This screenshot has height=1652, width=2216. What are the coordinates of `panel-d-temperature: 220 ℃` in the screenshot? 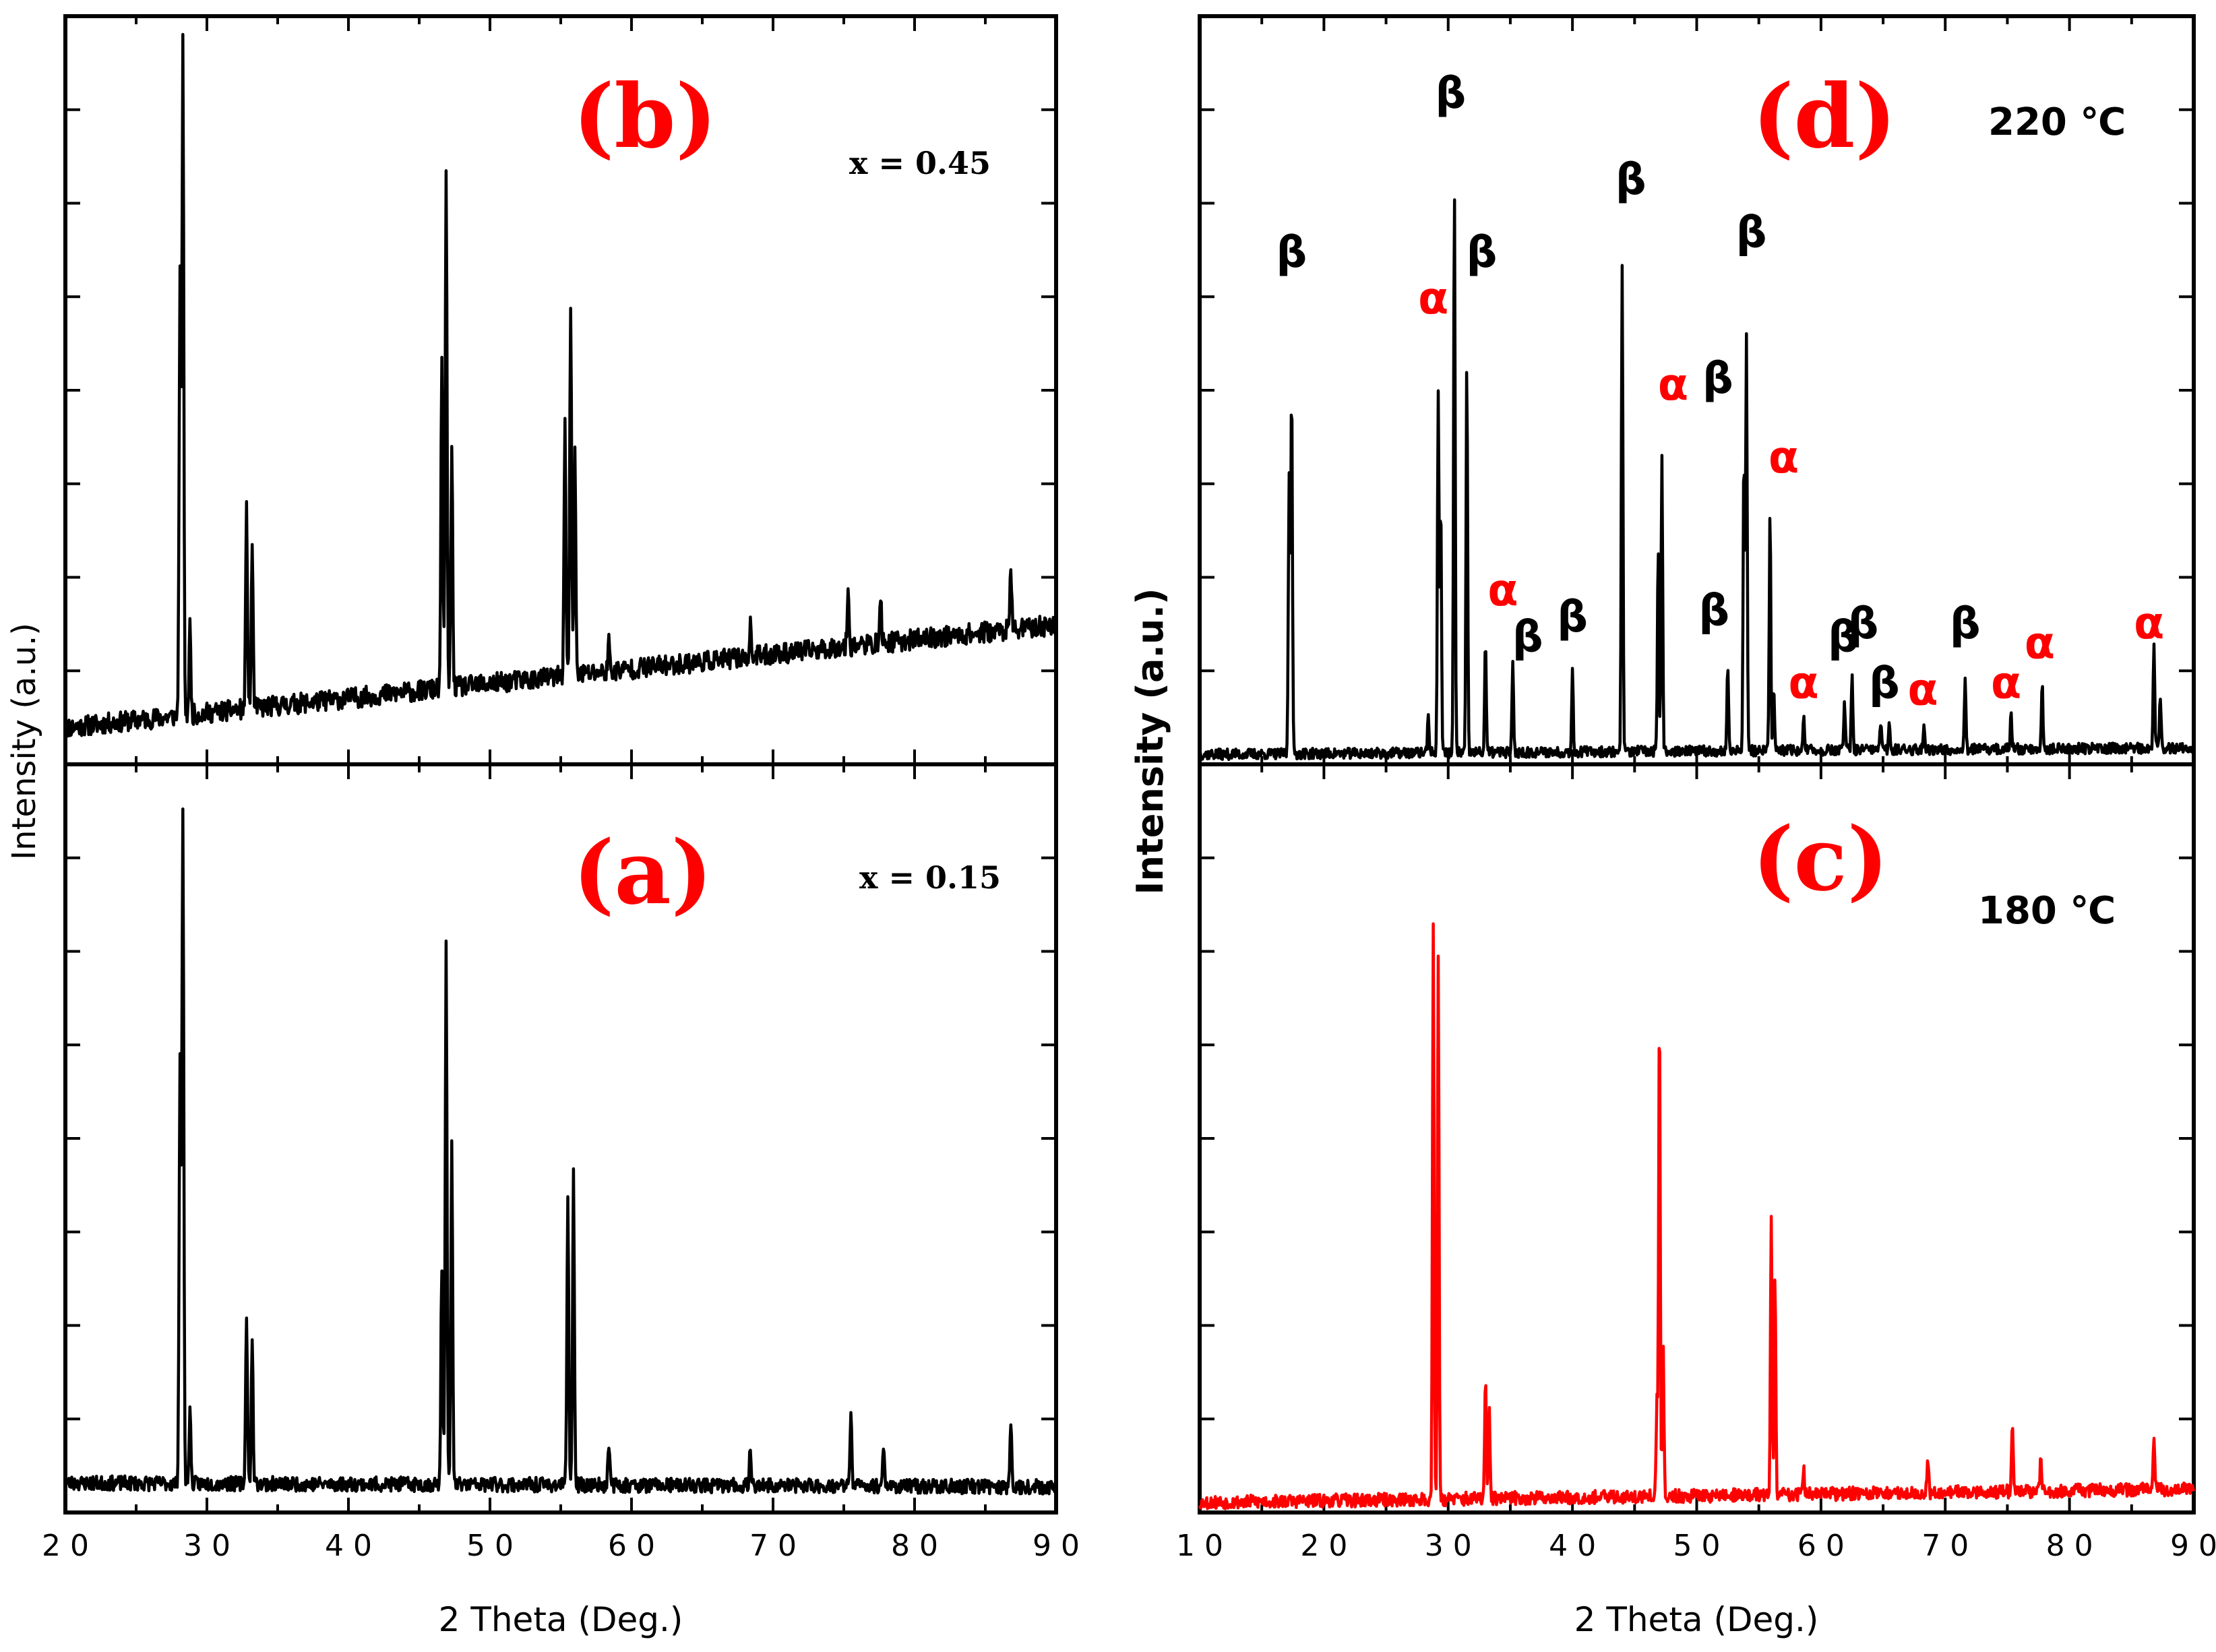 It's located at (2057, 122).